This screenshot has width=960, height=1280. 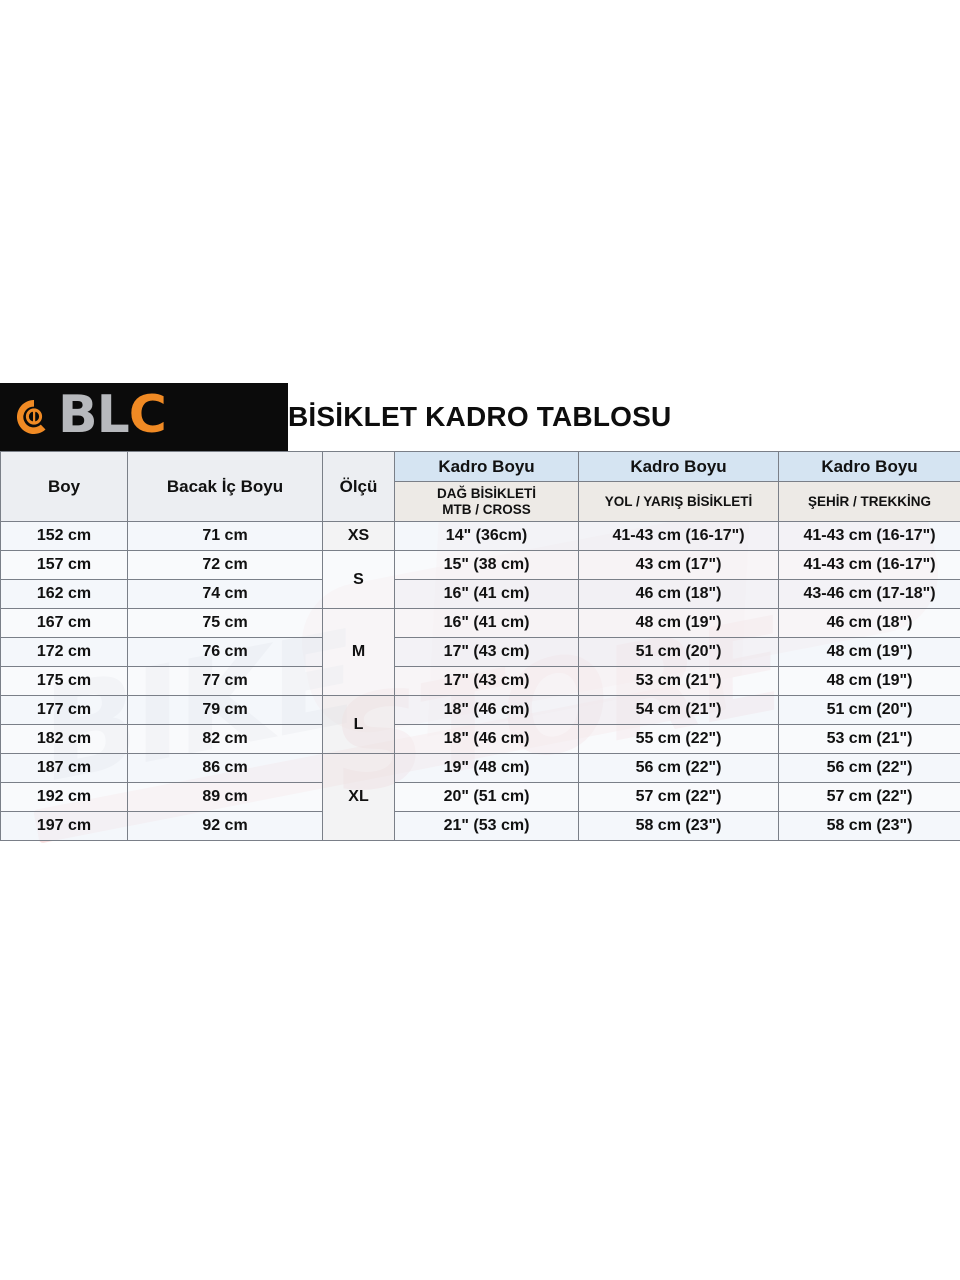 What do you see at coordinates (869, 623) in the screenshot?
I see `cell-kadro-sehir: 46 cm (18")` at bounding box center [869, 623].